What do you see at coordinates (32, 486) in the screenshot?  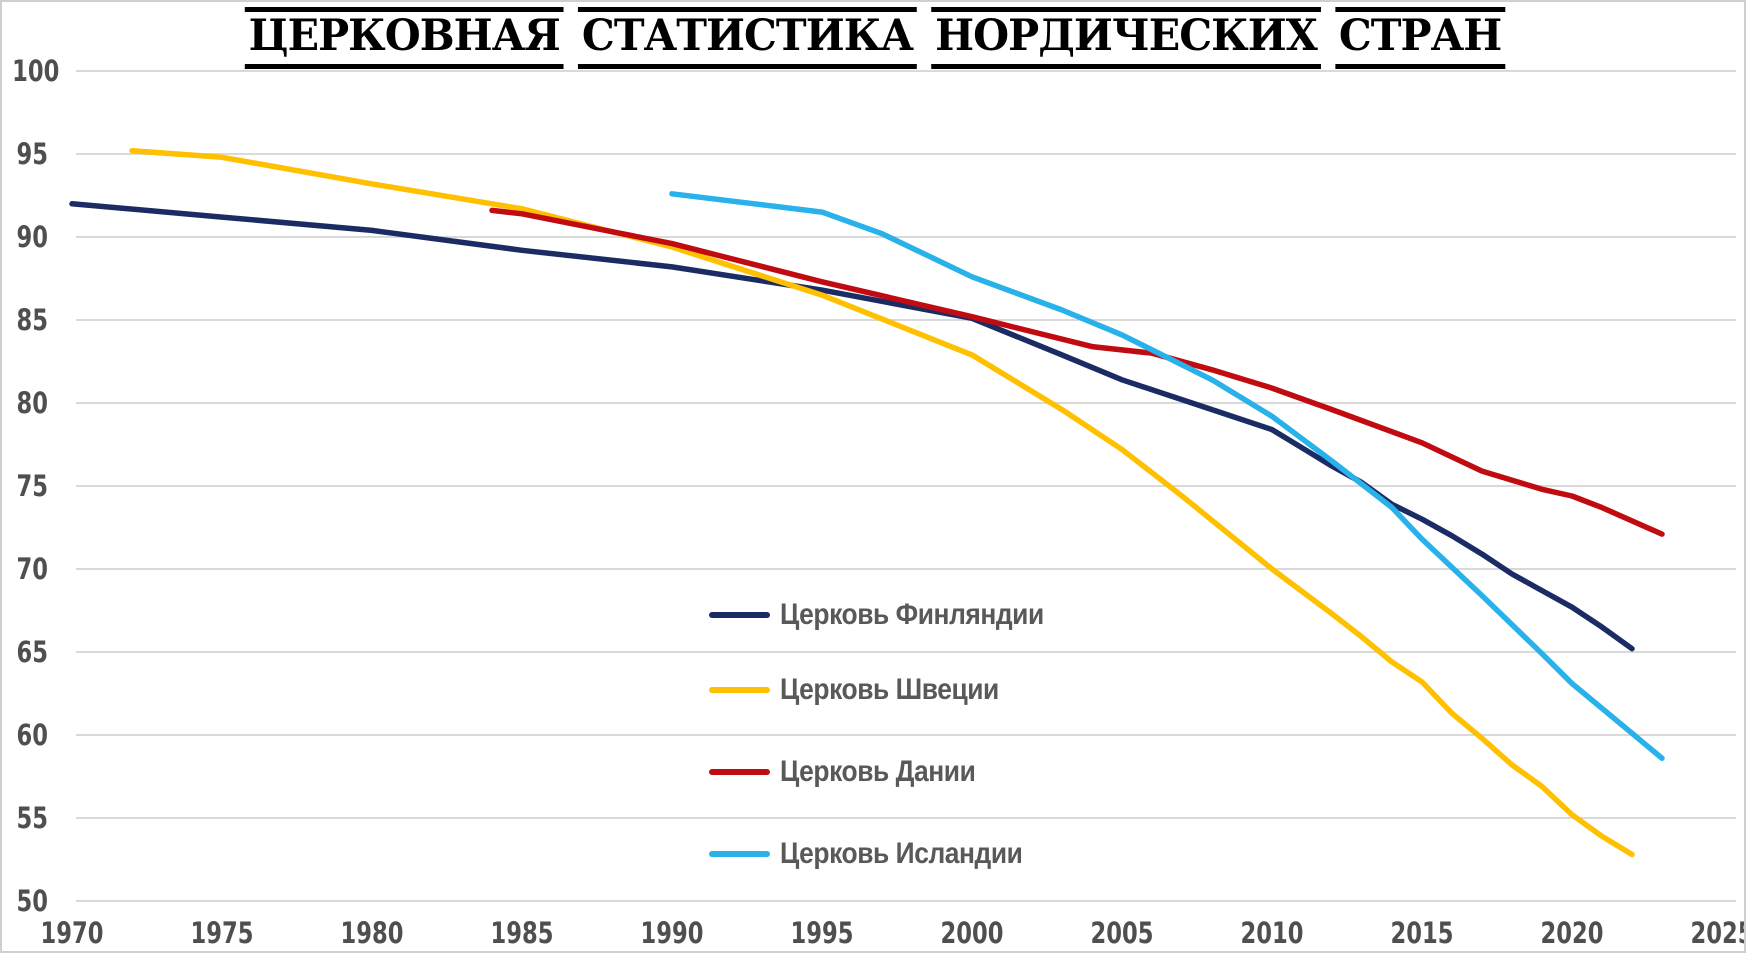 I see `y-tick-label-75: 75` at bounding box center [32, 486].